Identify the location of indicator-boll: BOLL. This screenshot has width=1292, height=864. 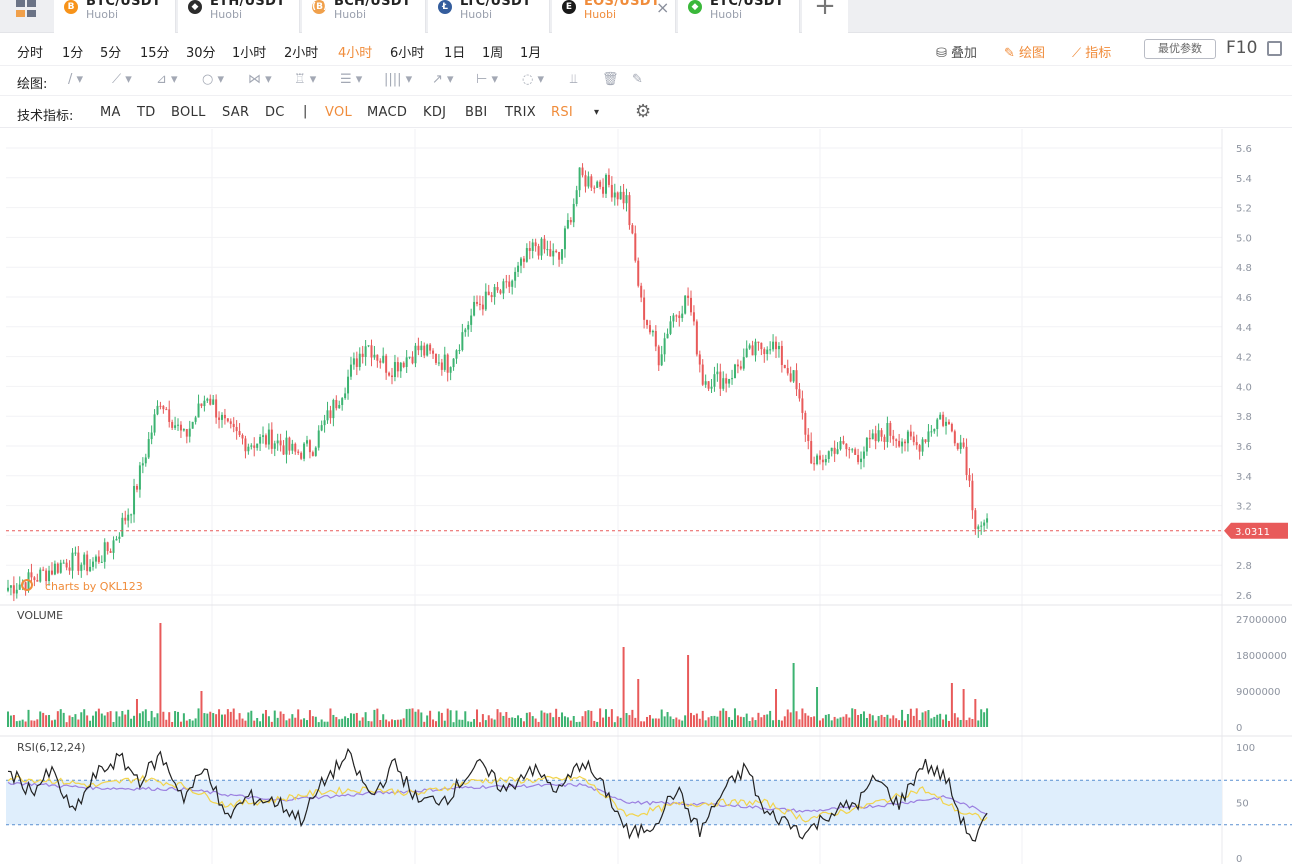
(188, 112).